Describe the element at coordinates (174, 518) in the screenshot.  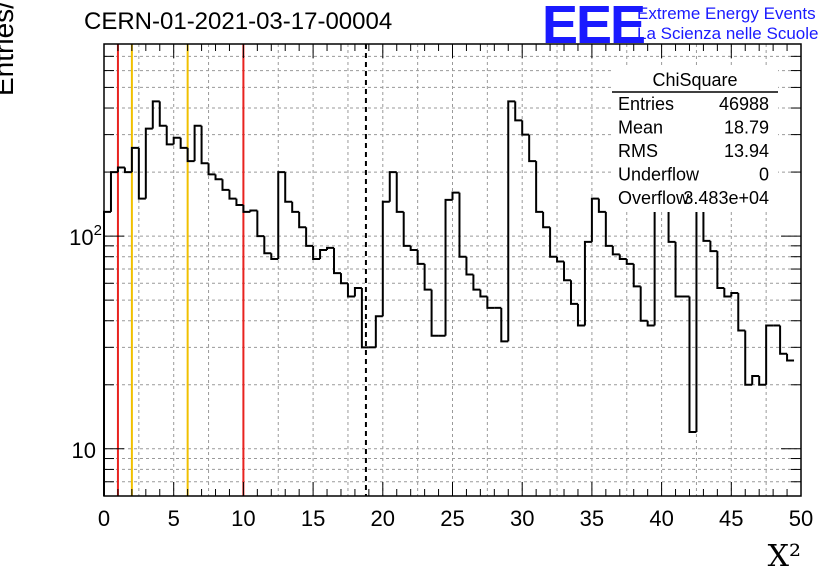
I see `x-tick-label: 5` at that location.